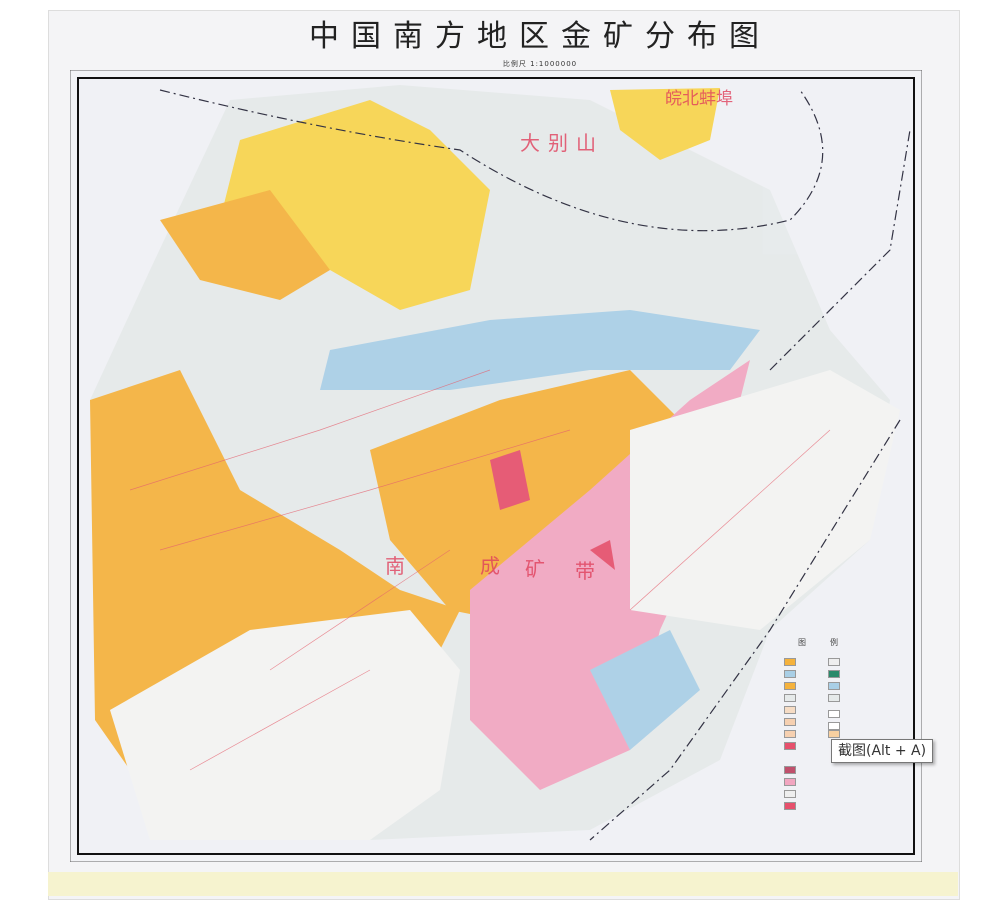 Image resolution: width=994 pixels, height=913 pixels. Describe the element at coordinates (802, 642) in the screenshot. I see `legend-heading-left: 图` at that location.